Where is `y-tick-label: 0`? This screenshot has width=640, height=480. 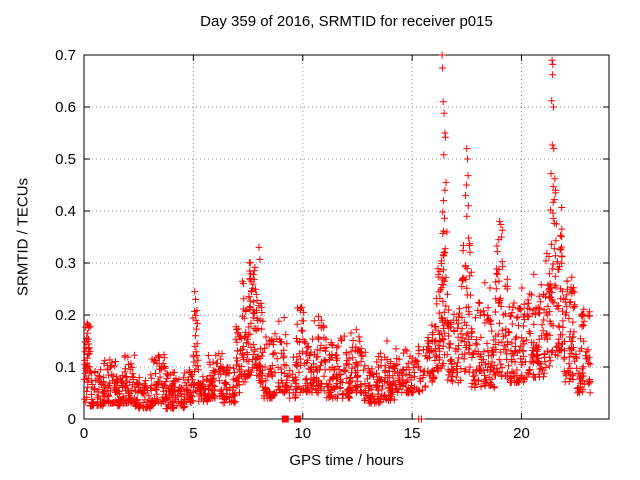 y-tick-label: 0 is located at coordinates (72, 419).